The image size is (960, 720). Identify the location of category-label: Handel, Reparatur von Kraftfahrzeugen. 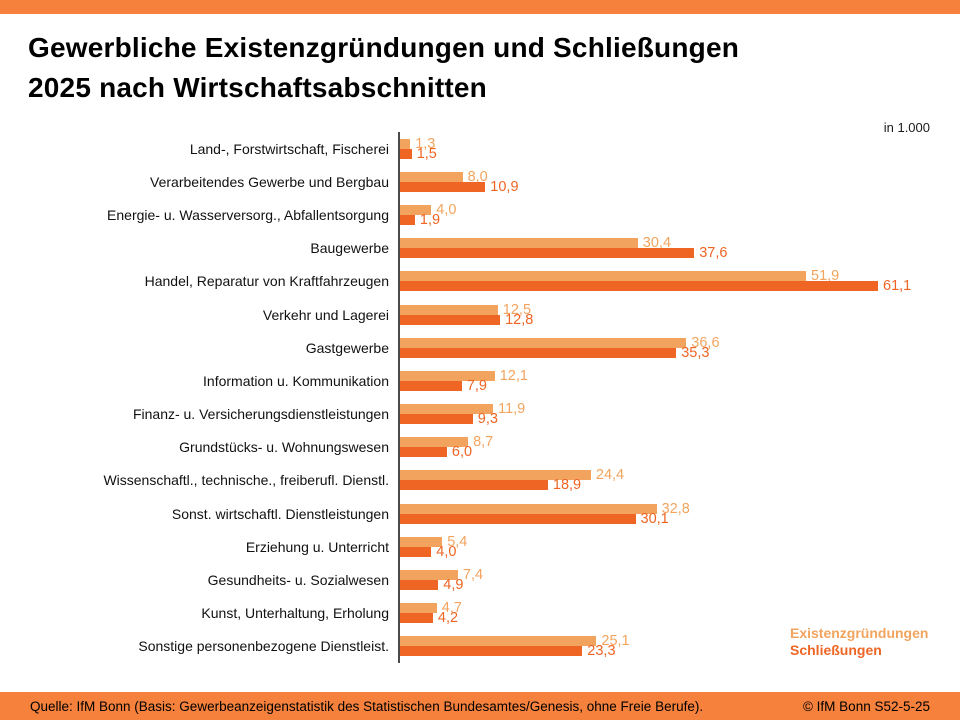
(266, 281).